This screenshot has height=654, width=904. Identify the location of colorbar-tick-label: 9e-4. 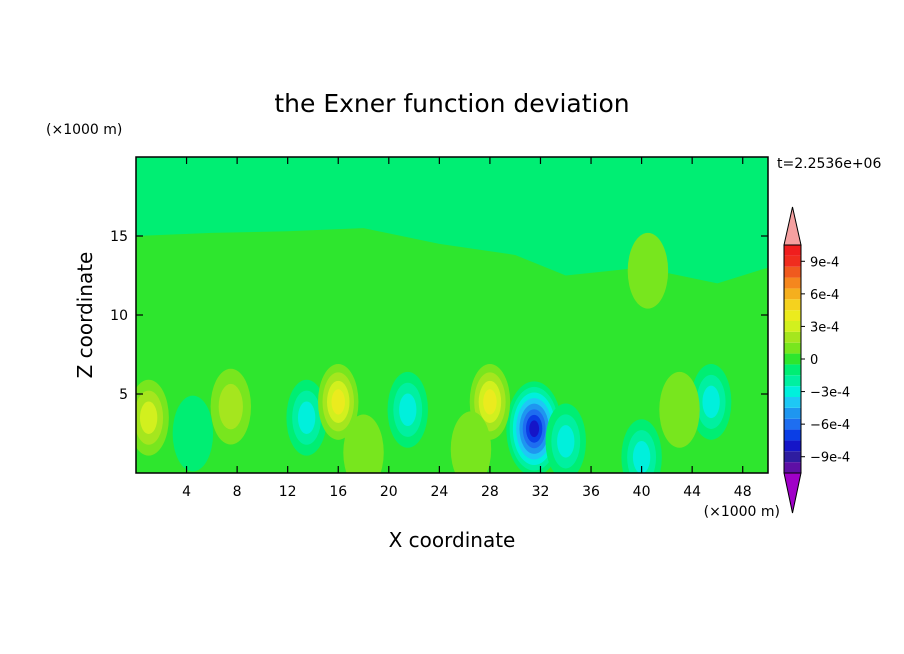
(824, 262).